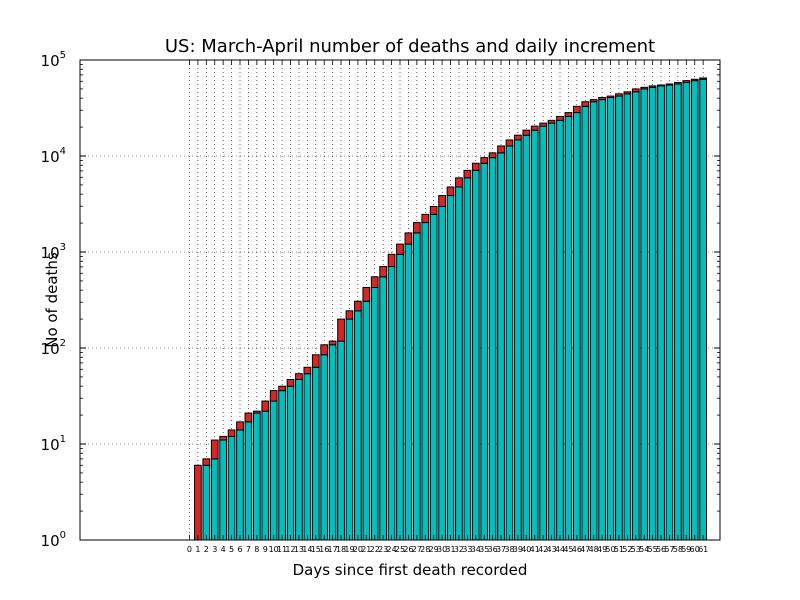  I want to click on x-tick-label: 29, so click(434, 549).